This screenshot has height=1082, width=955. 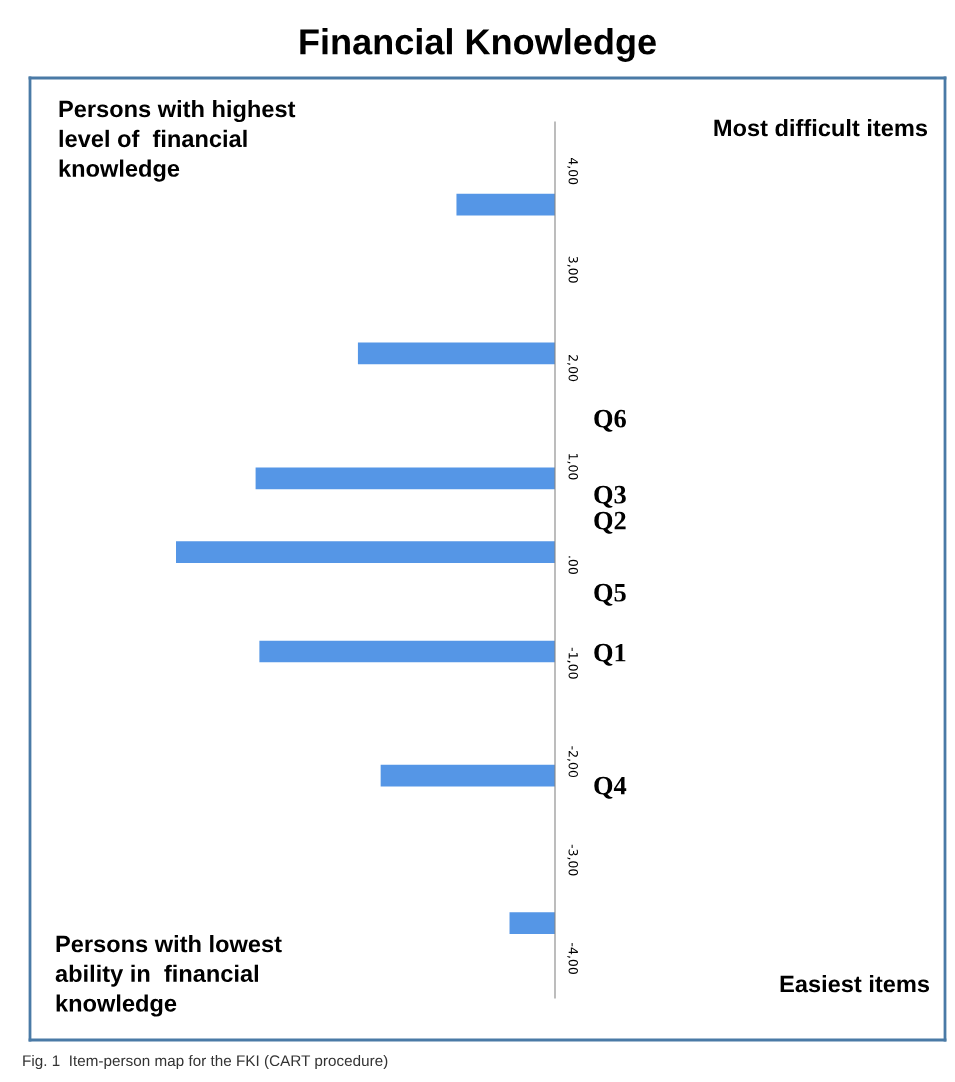 I want to click on y-tick-label: -4,00, so click(x=572, y=958).